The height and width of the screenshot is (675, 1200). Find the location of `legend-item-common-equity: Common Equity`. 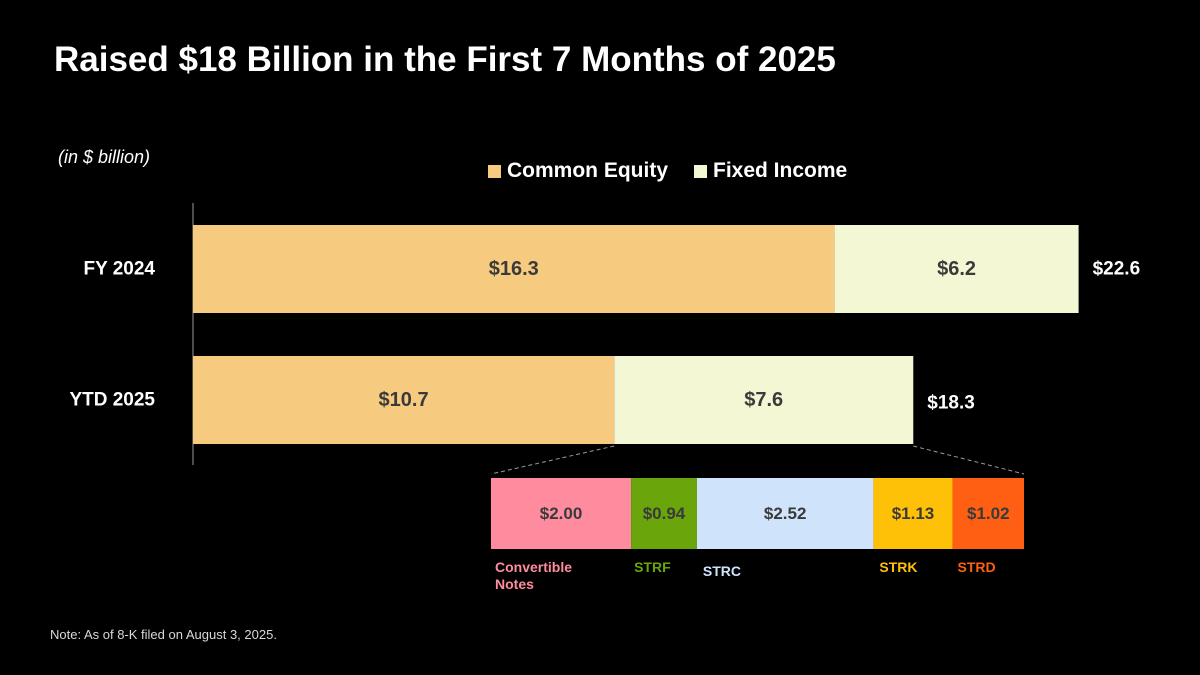

legend-item-common-equity: Common Equity is located at coordinates (578, 171).